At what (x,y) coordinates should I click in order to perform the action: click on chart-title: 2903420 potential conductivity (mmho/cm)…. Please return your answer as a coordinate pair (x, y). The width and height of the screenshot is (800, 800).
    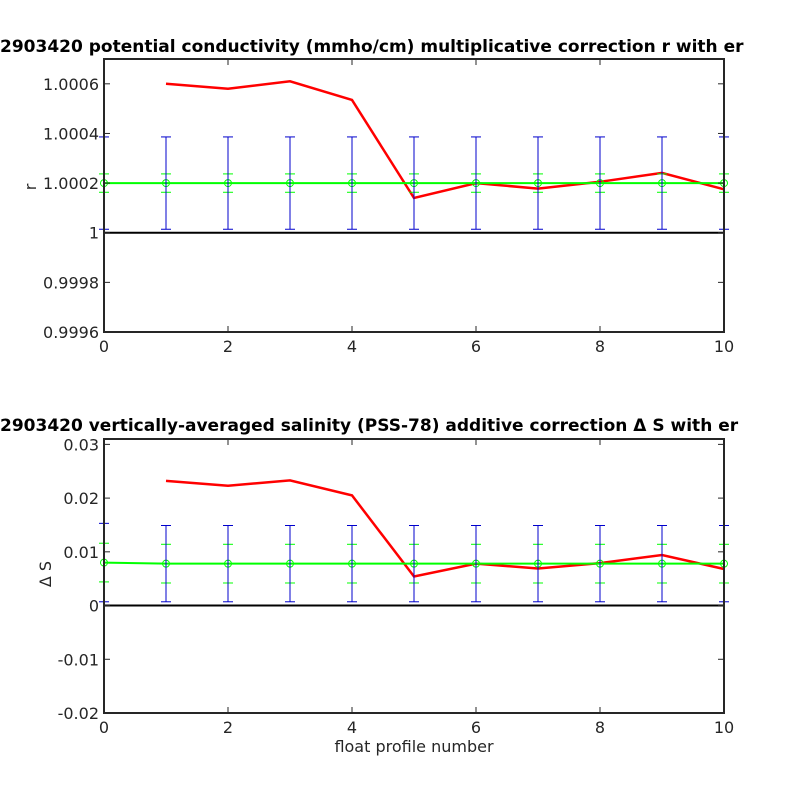
    Looking at the image, I should click on (372, 47).